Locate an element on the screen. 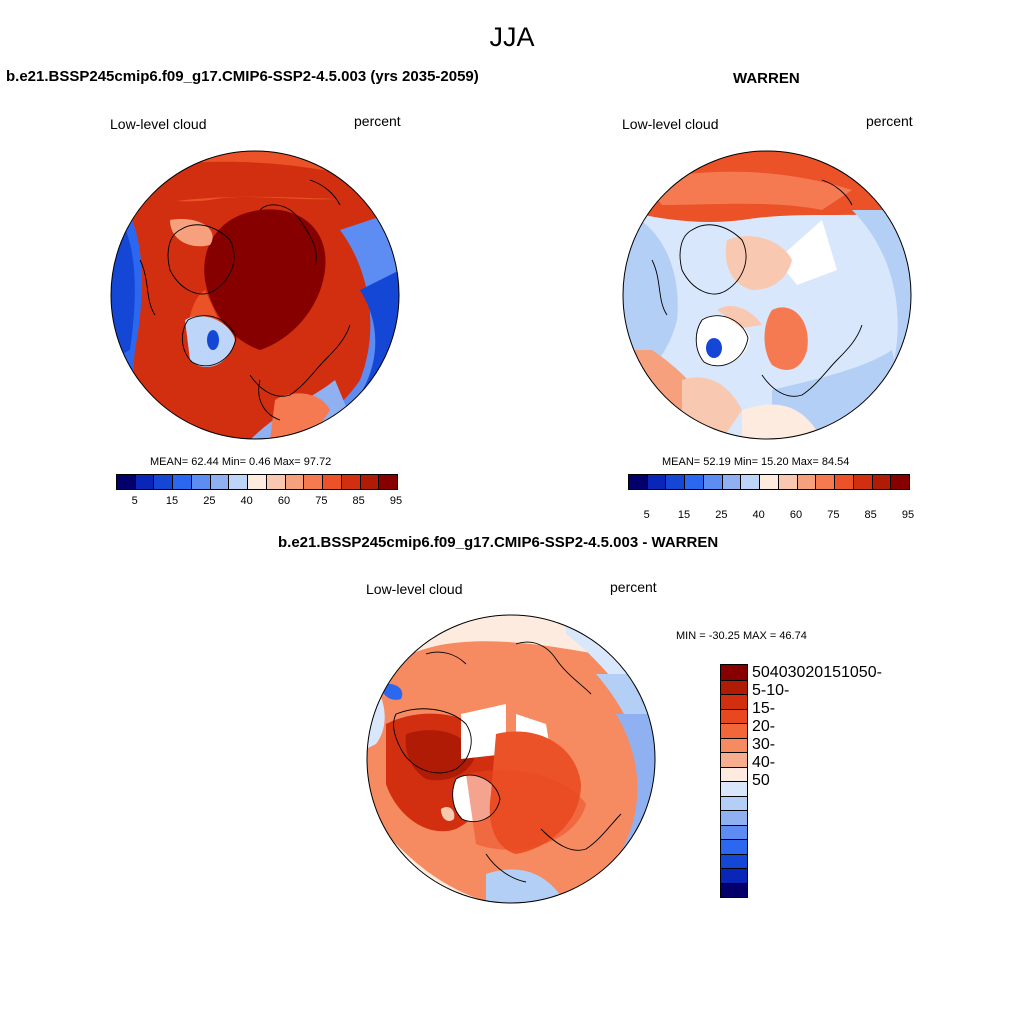  panel-1-colorbar-tick-label: 25 is located at coordinates (209, 501).